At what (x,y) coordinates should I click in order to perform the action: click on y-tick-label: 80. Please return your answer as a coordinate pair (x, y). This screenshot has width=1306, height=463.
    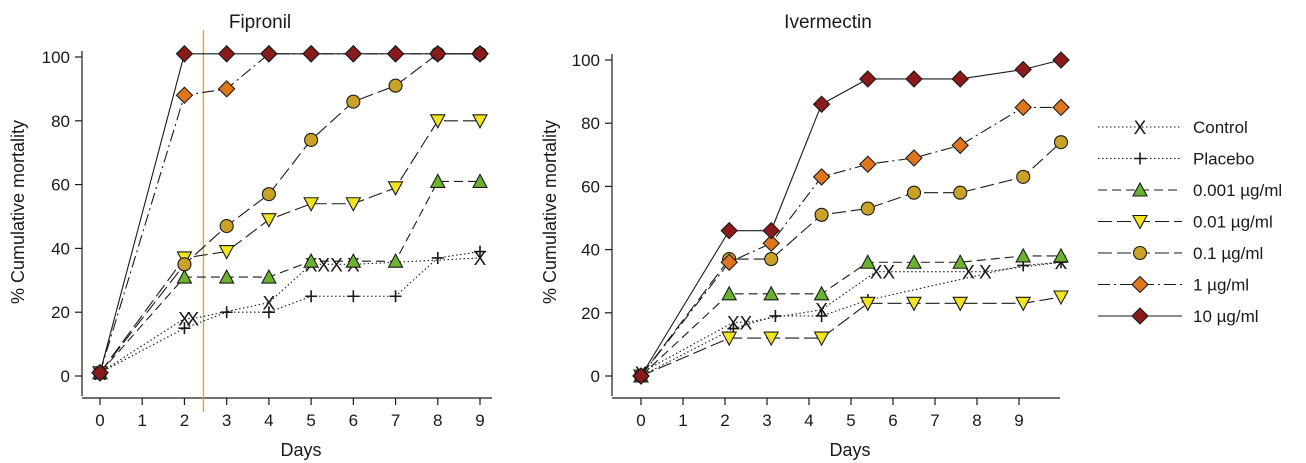
    Looking at the image, I should click on (60, 121).